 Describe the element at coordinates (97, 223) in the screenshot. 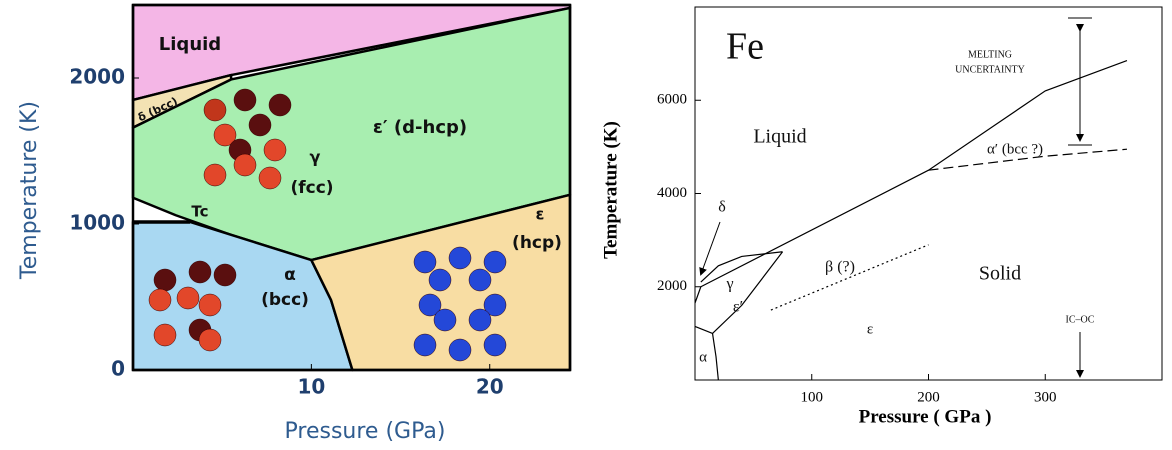

I see `y-tick-label: 1000` at that location.